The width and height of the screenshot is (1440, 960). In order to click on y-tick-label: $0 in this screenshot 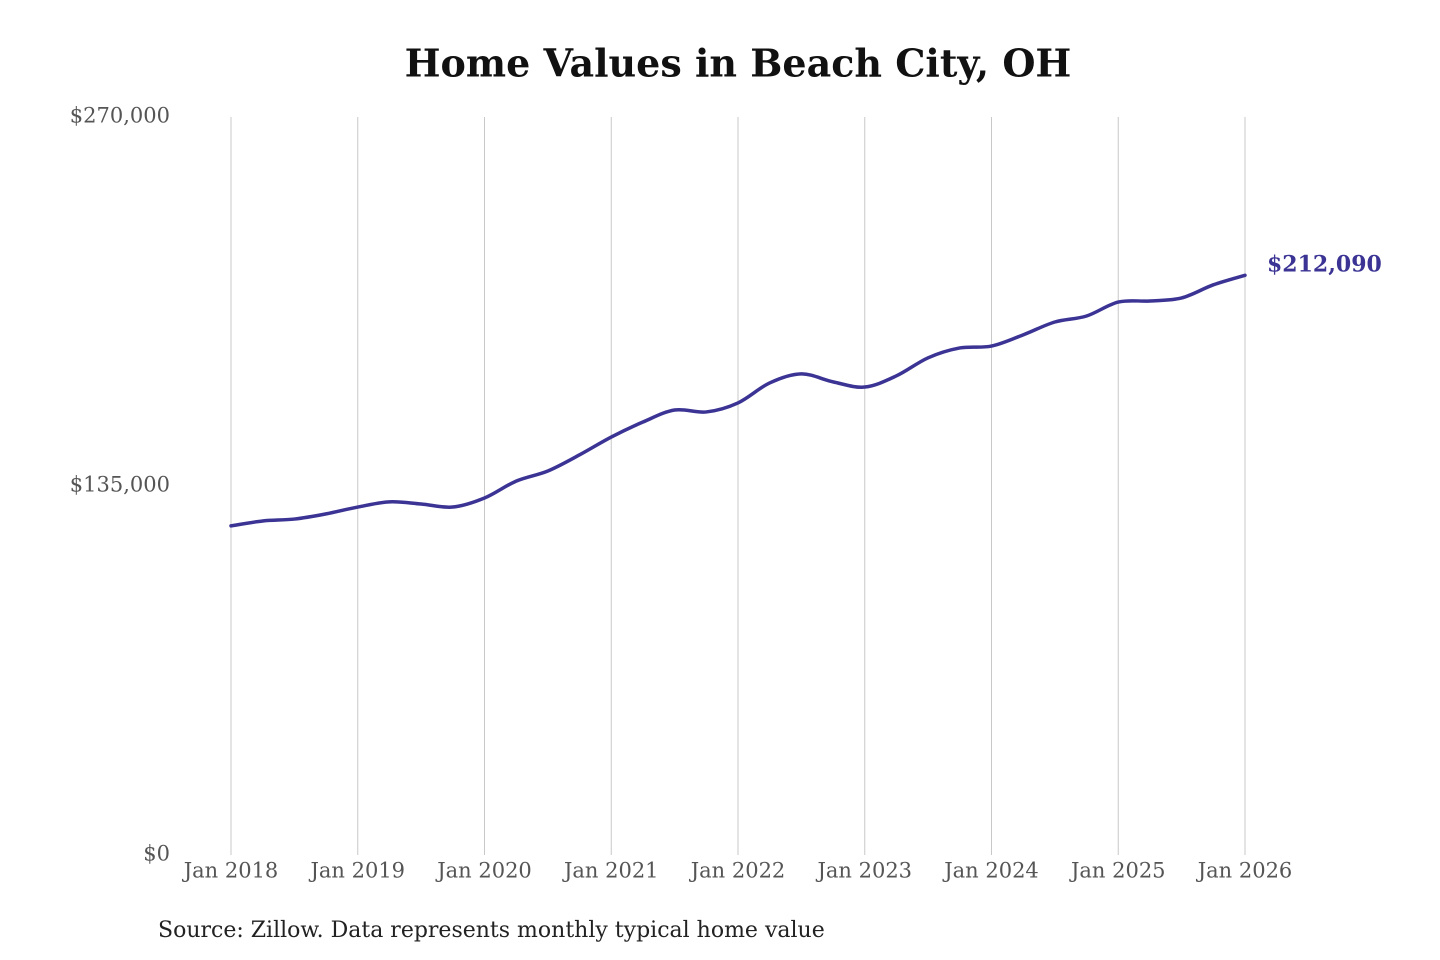, I will do `click(156, 854)`.